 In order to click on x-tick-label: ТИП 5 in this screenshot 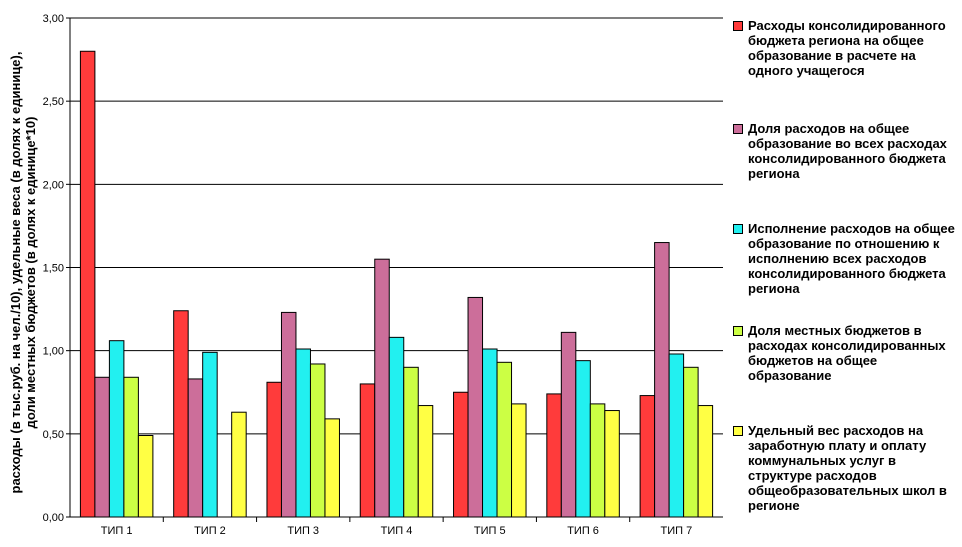, I will do `click(490, 531)`.